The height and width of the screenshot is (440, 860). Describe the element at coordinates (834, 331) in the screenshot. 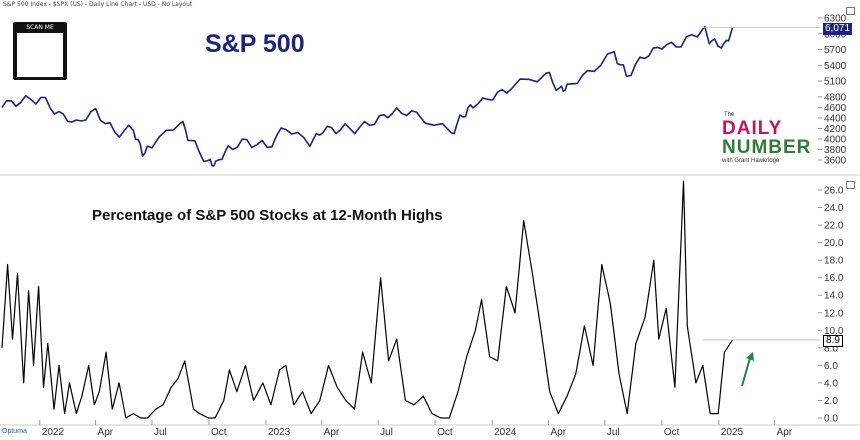

I see `pct-y-tick-label: 10.0` at that location.